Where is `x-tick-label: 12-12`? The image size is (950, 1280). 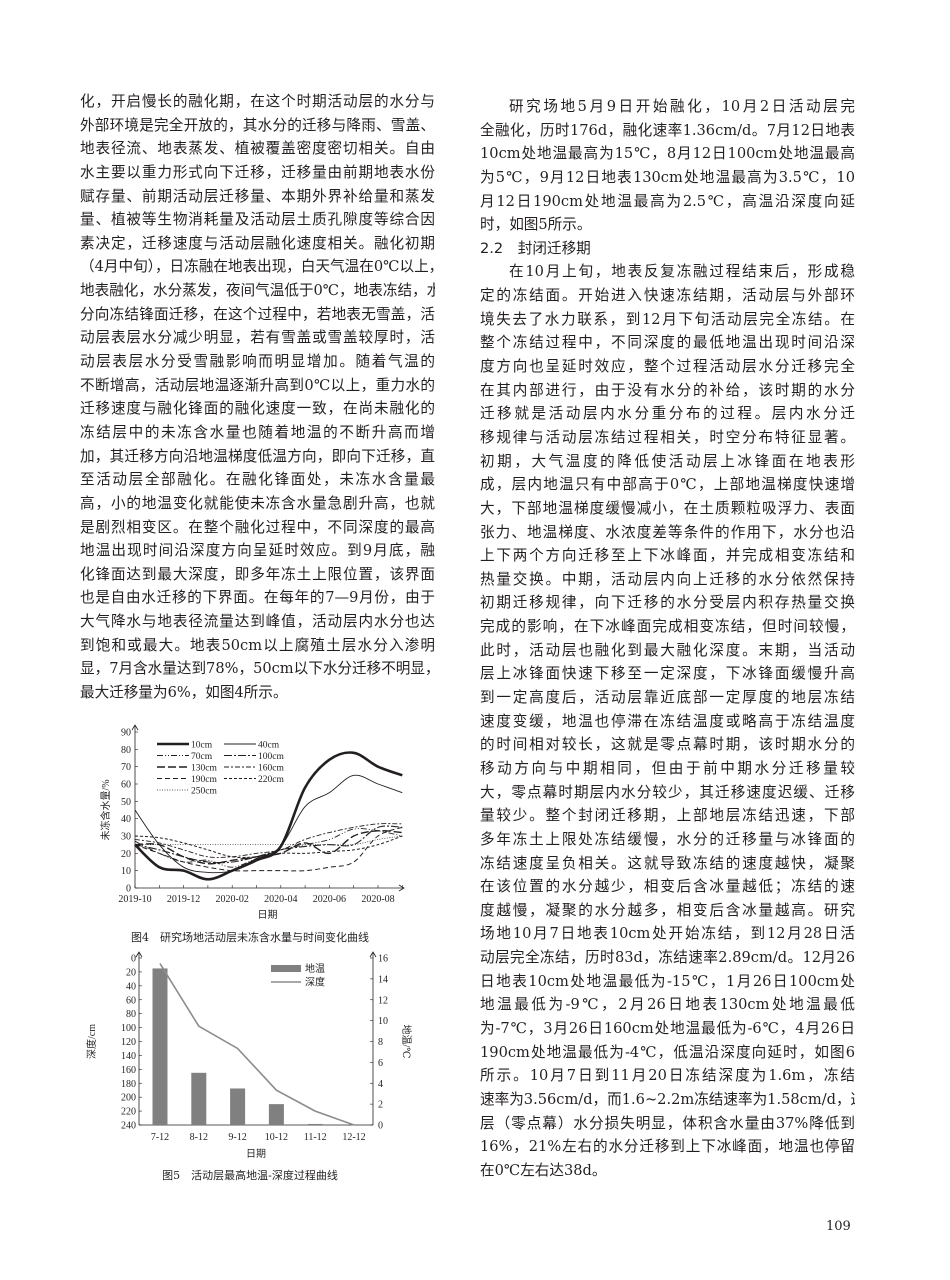 x-tick-label: 12-12 is located at coordinates (353, 1137).